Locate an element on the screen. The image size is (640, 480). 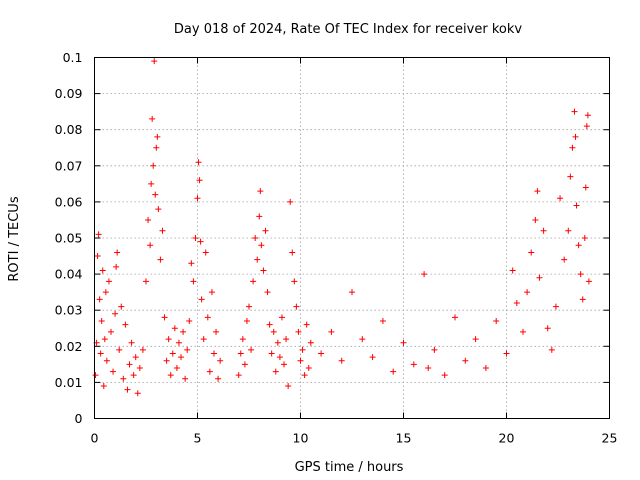
x-tick-label: 25 is located at coordinates (610, 438).